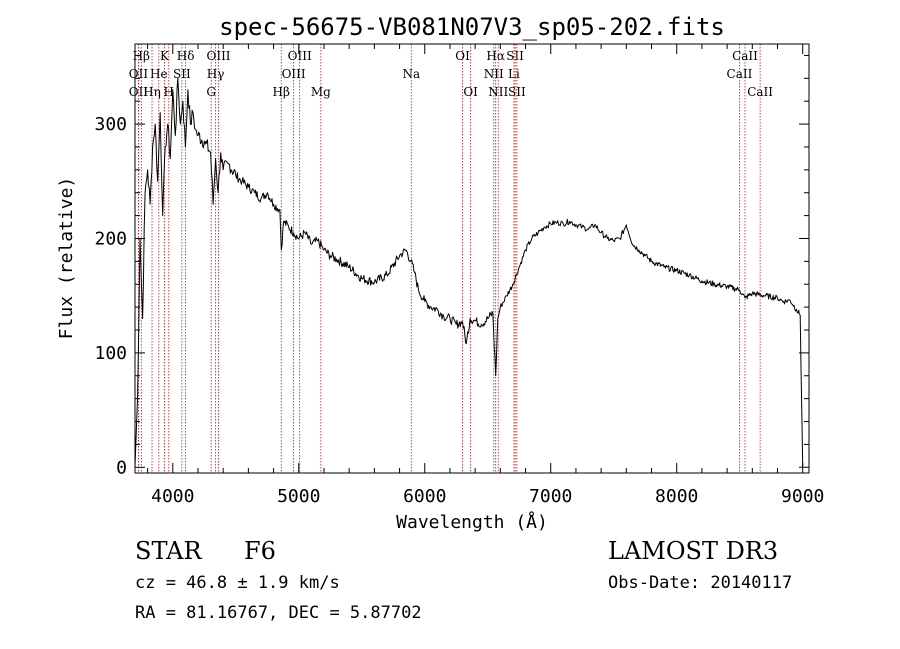 Image resolution: width=900 pixels, height=649 pixels. What do you see at coordinates (278, 613) in the screenshot?
I see `coordinates: RA = 81.16767, DEC = 5.87702` at bounding box center [278, 613].